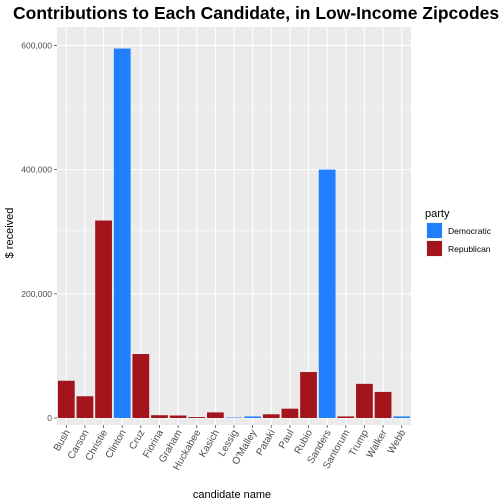  Describe the element at coordinates (469, 249) in the screenshot. I see `legend-label-republican: Republican` at that location.